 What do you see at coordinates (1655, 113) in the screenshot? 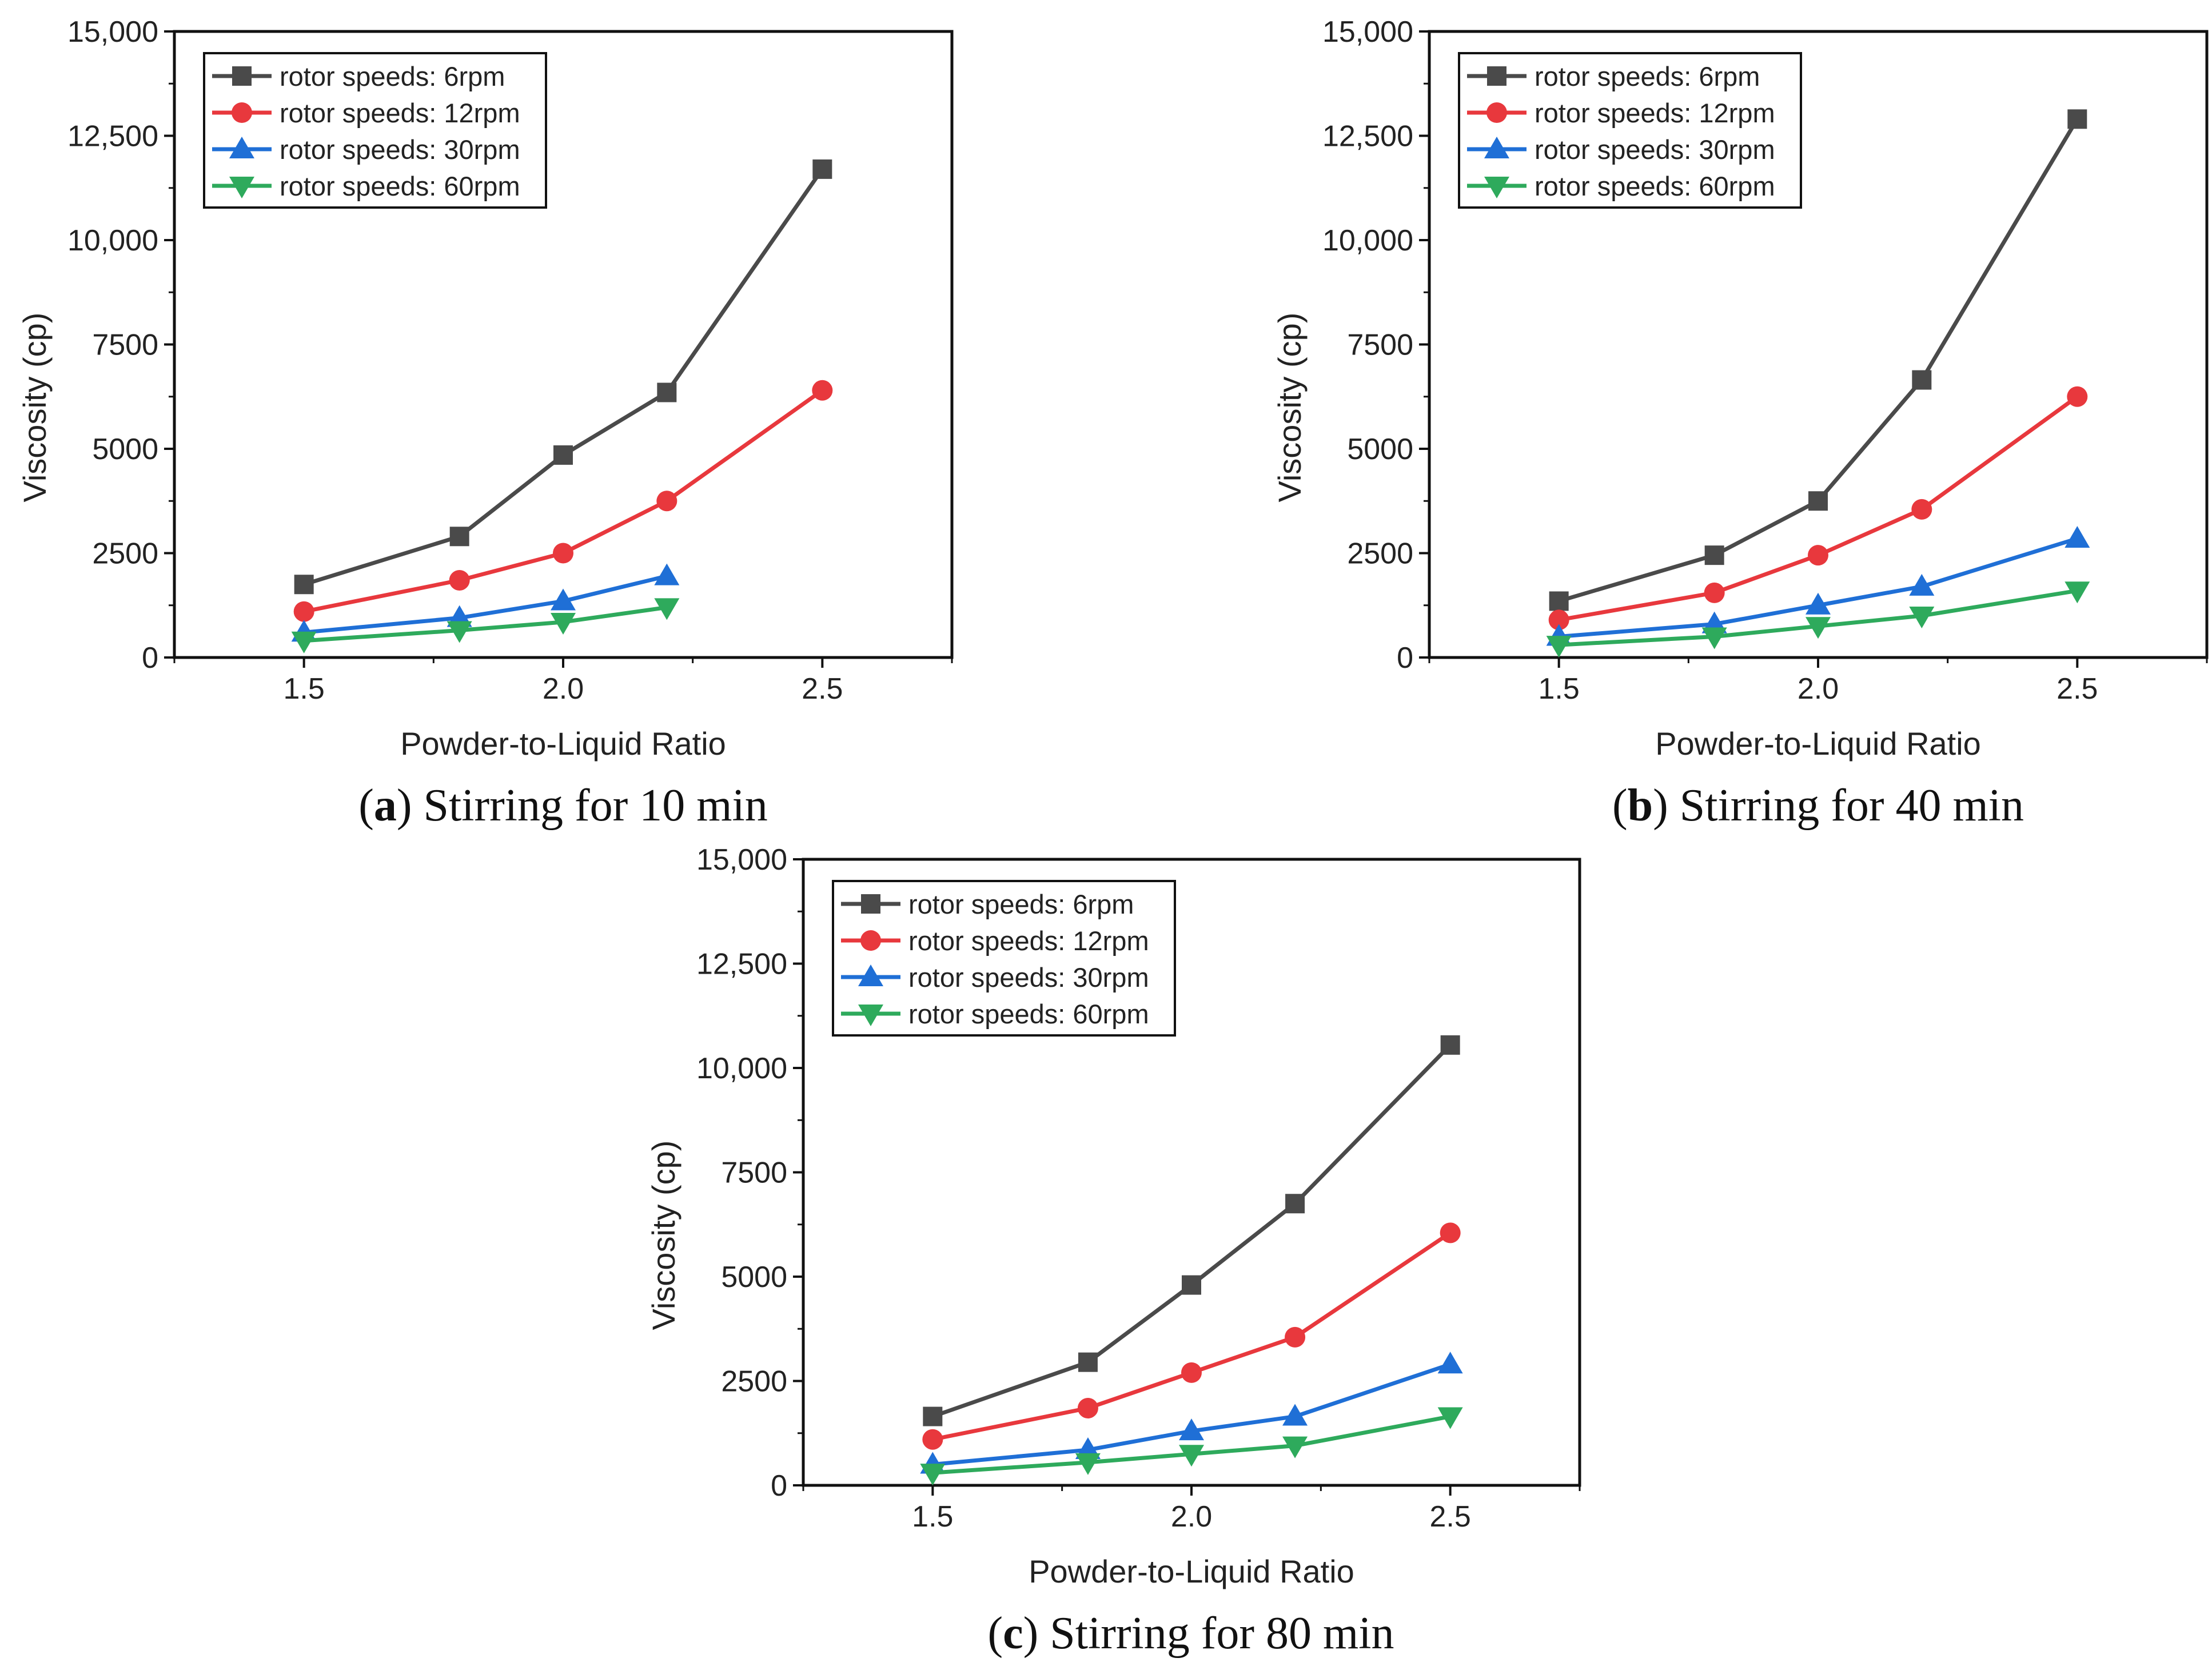
I see `legend-label: rotor speeds: 12rpm` at bounding box center [1655, 113].